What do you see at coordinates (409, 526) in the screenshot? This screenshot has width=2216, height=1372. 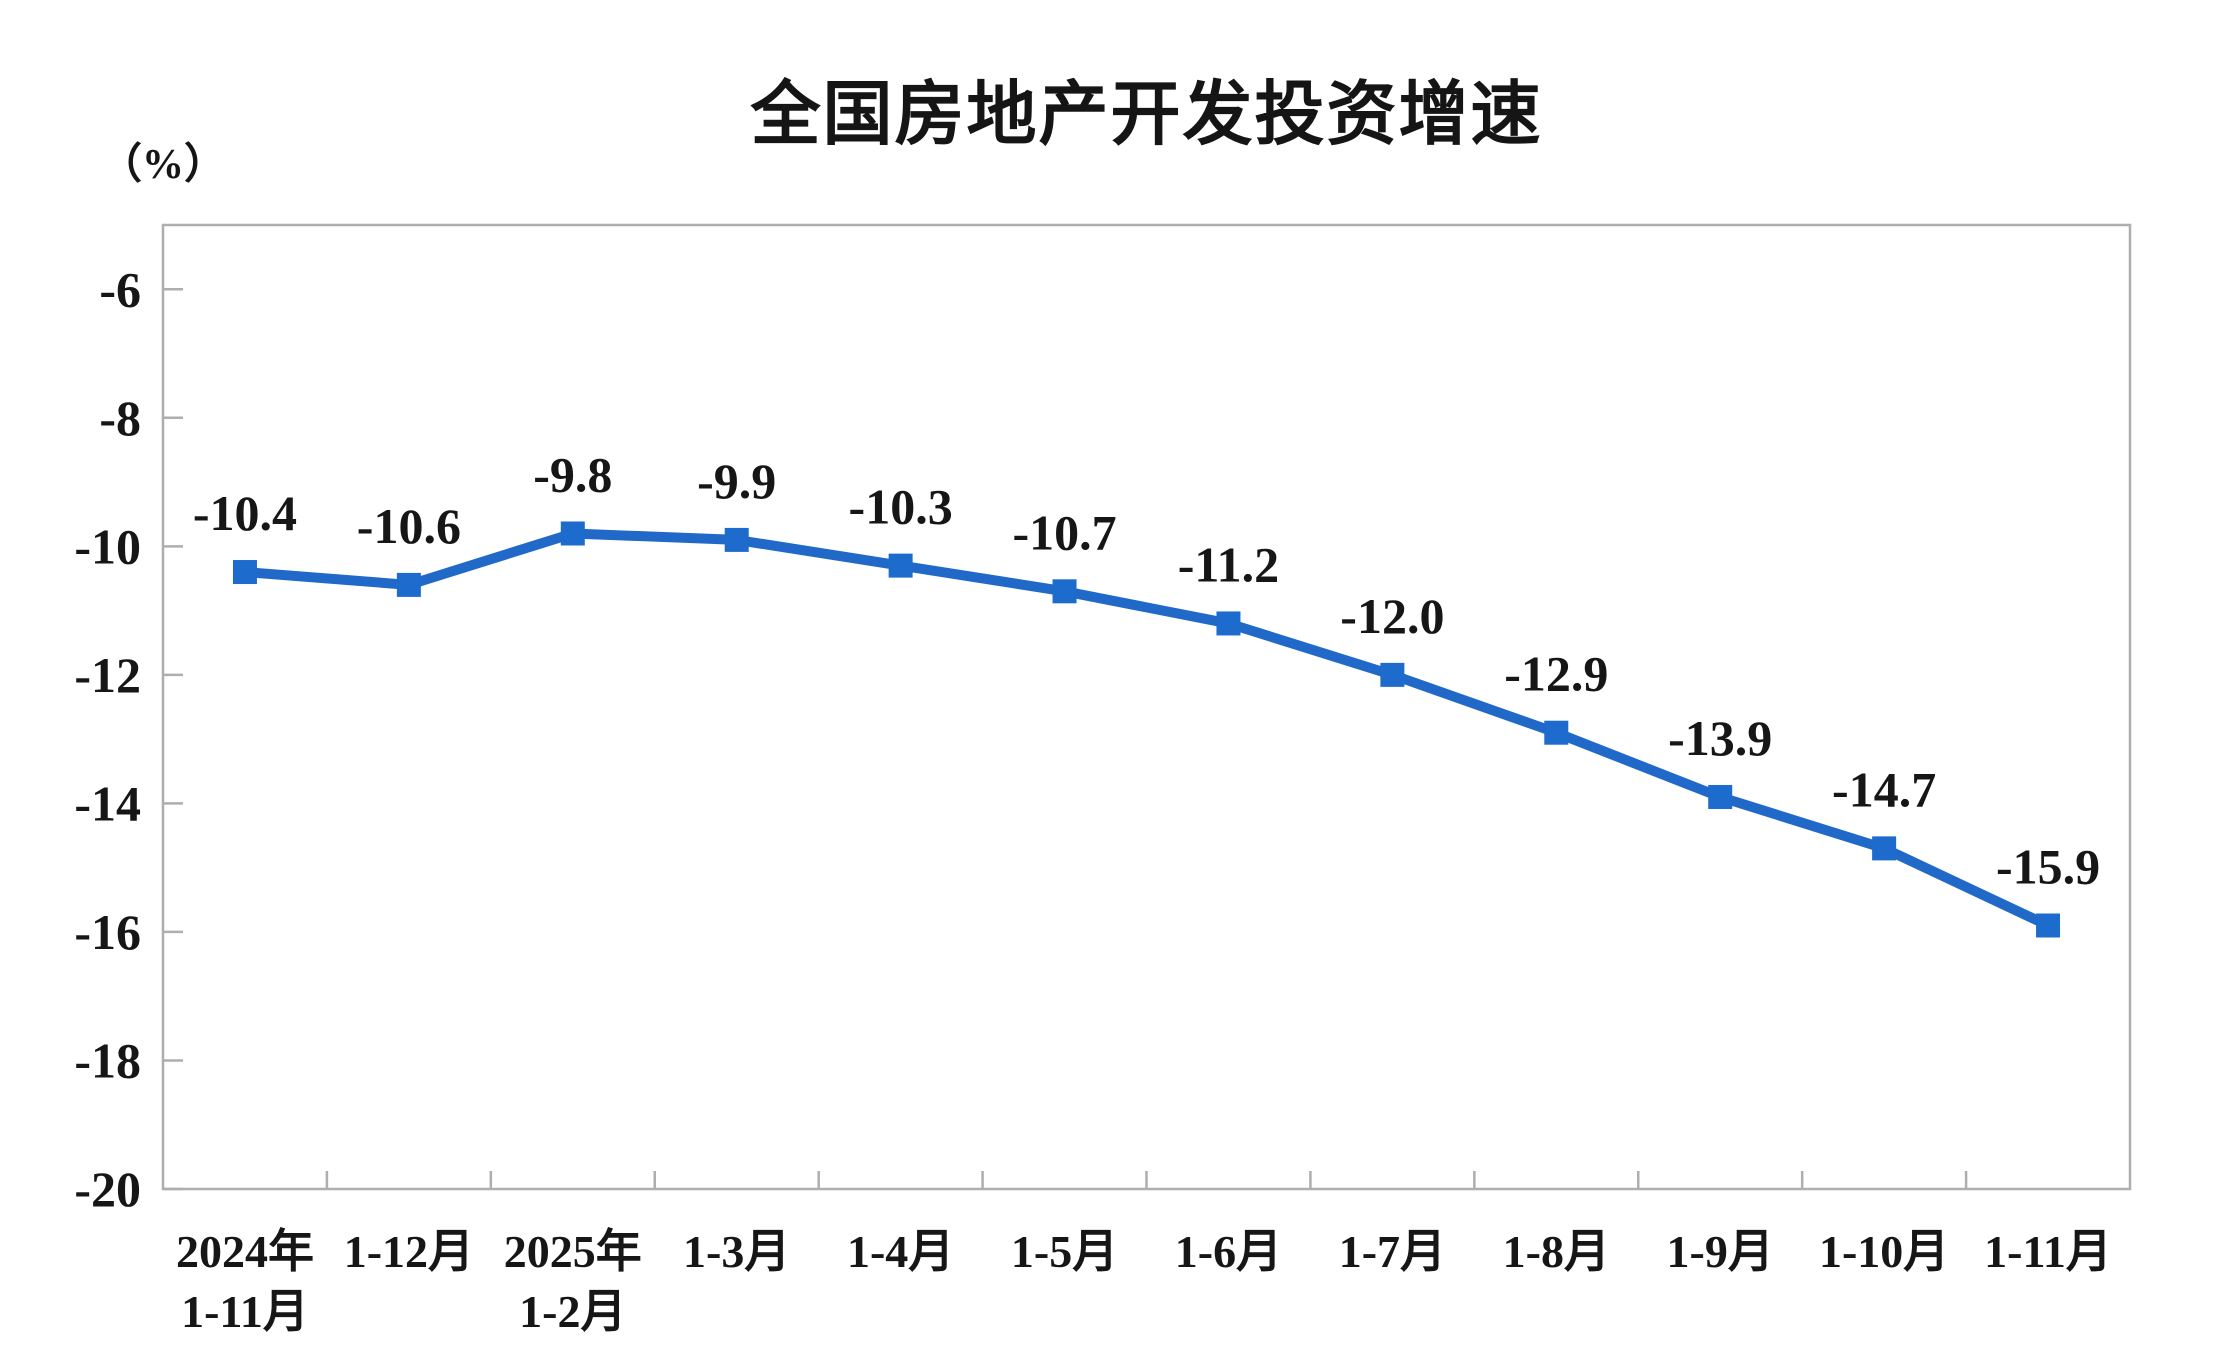 I see `data-point-label: -10.6` at bounding box center [409, 526].